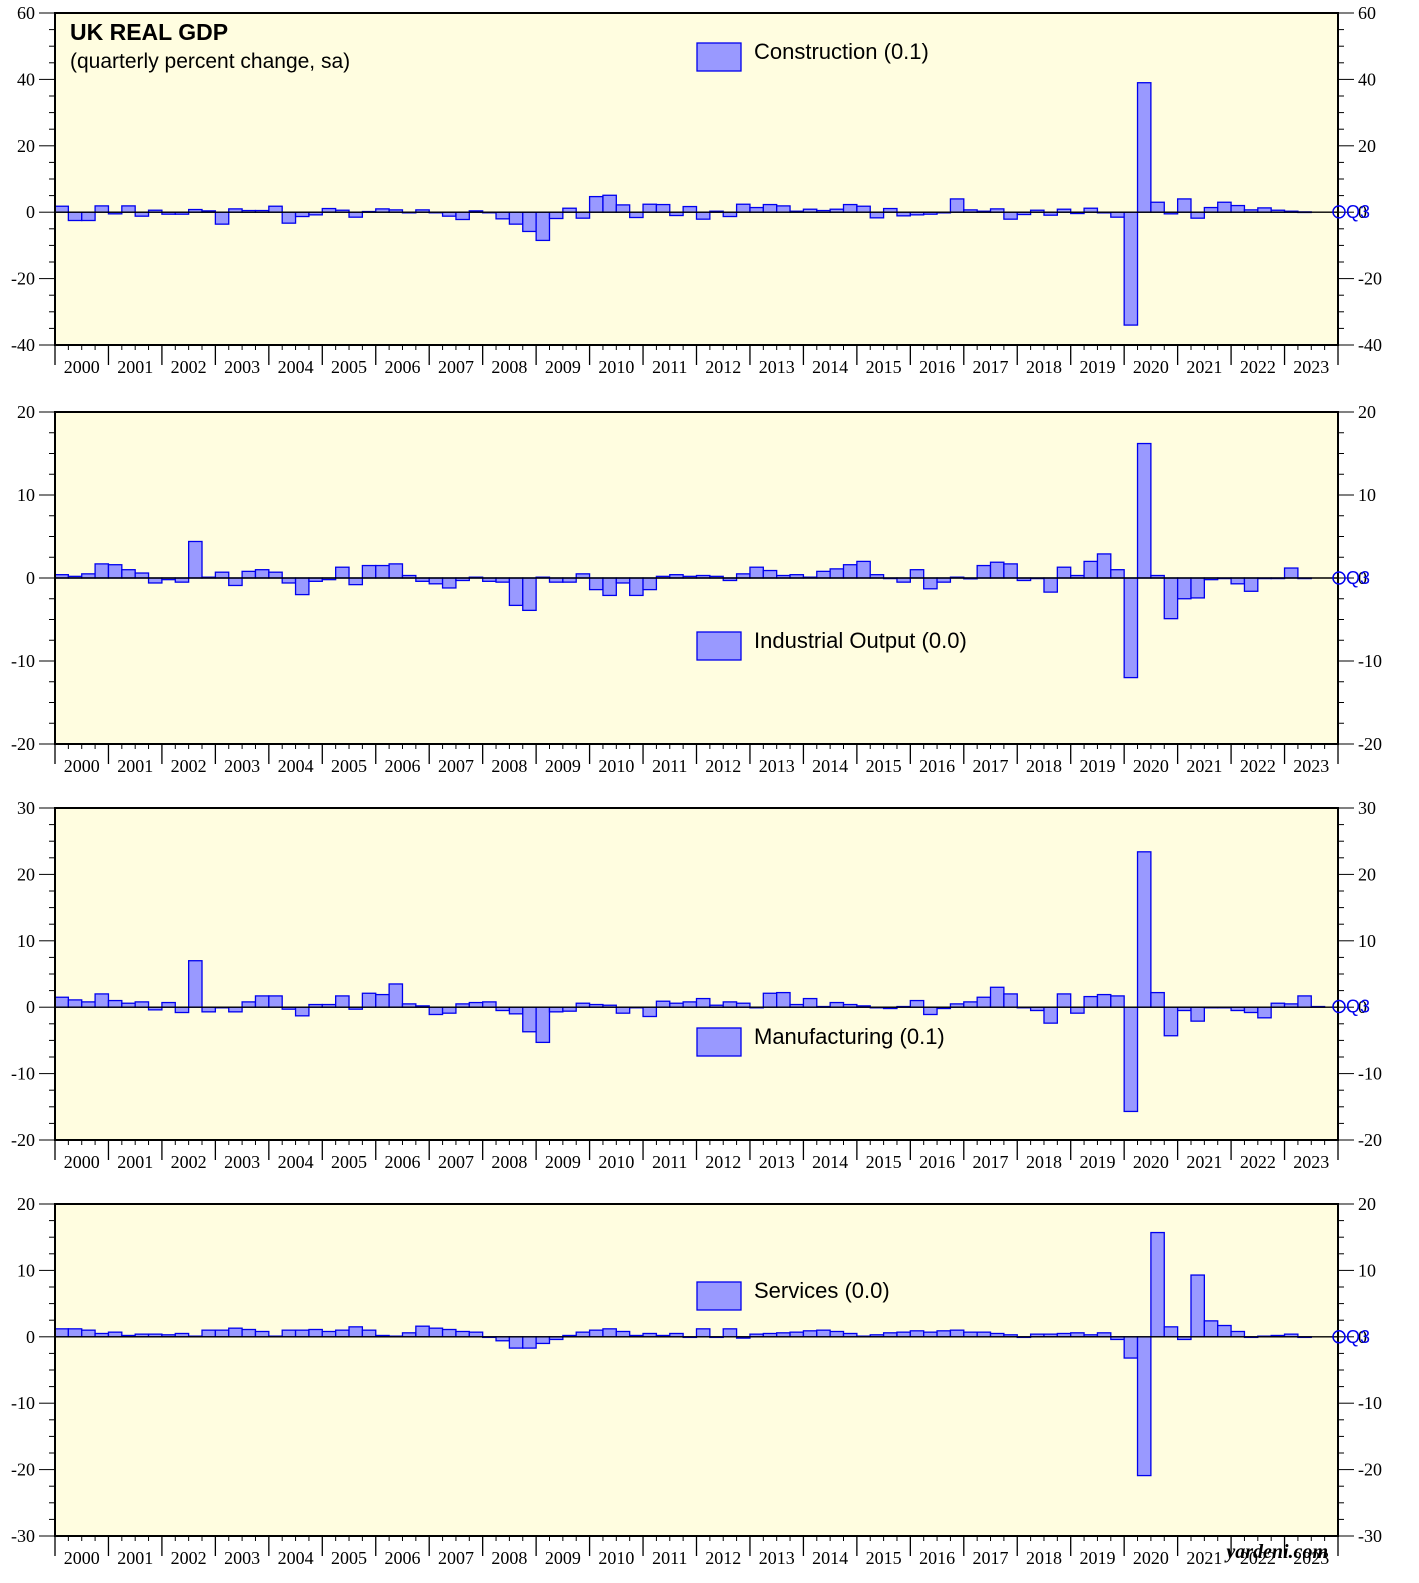  What do you see at coordinates (26, 412) in the screenshot?
I see `y-tick-label-left: 20` at bounding box center [26, 412].